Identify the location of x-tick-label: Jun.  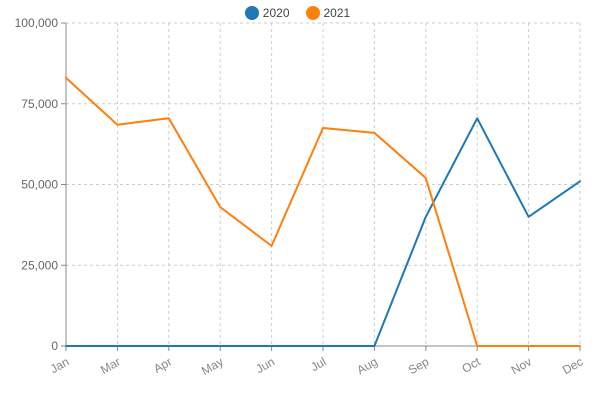
(265, 365).